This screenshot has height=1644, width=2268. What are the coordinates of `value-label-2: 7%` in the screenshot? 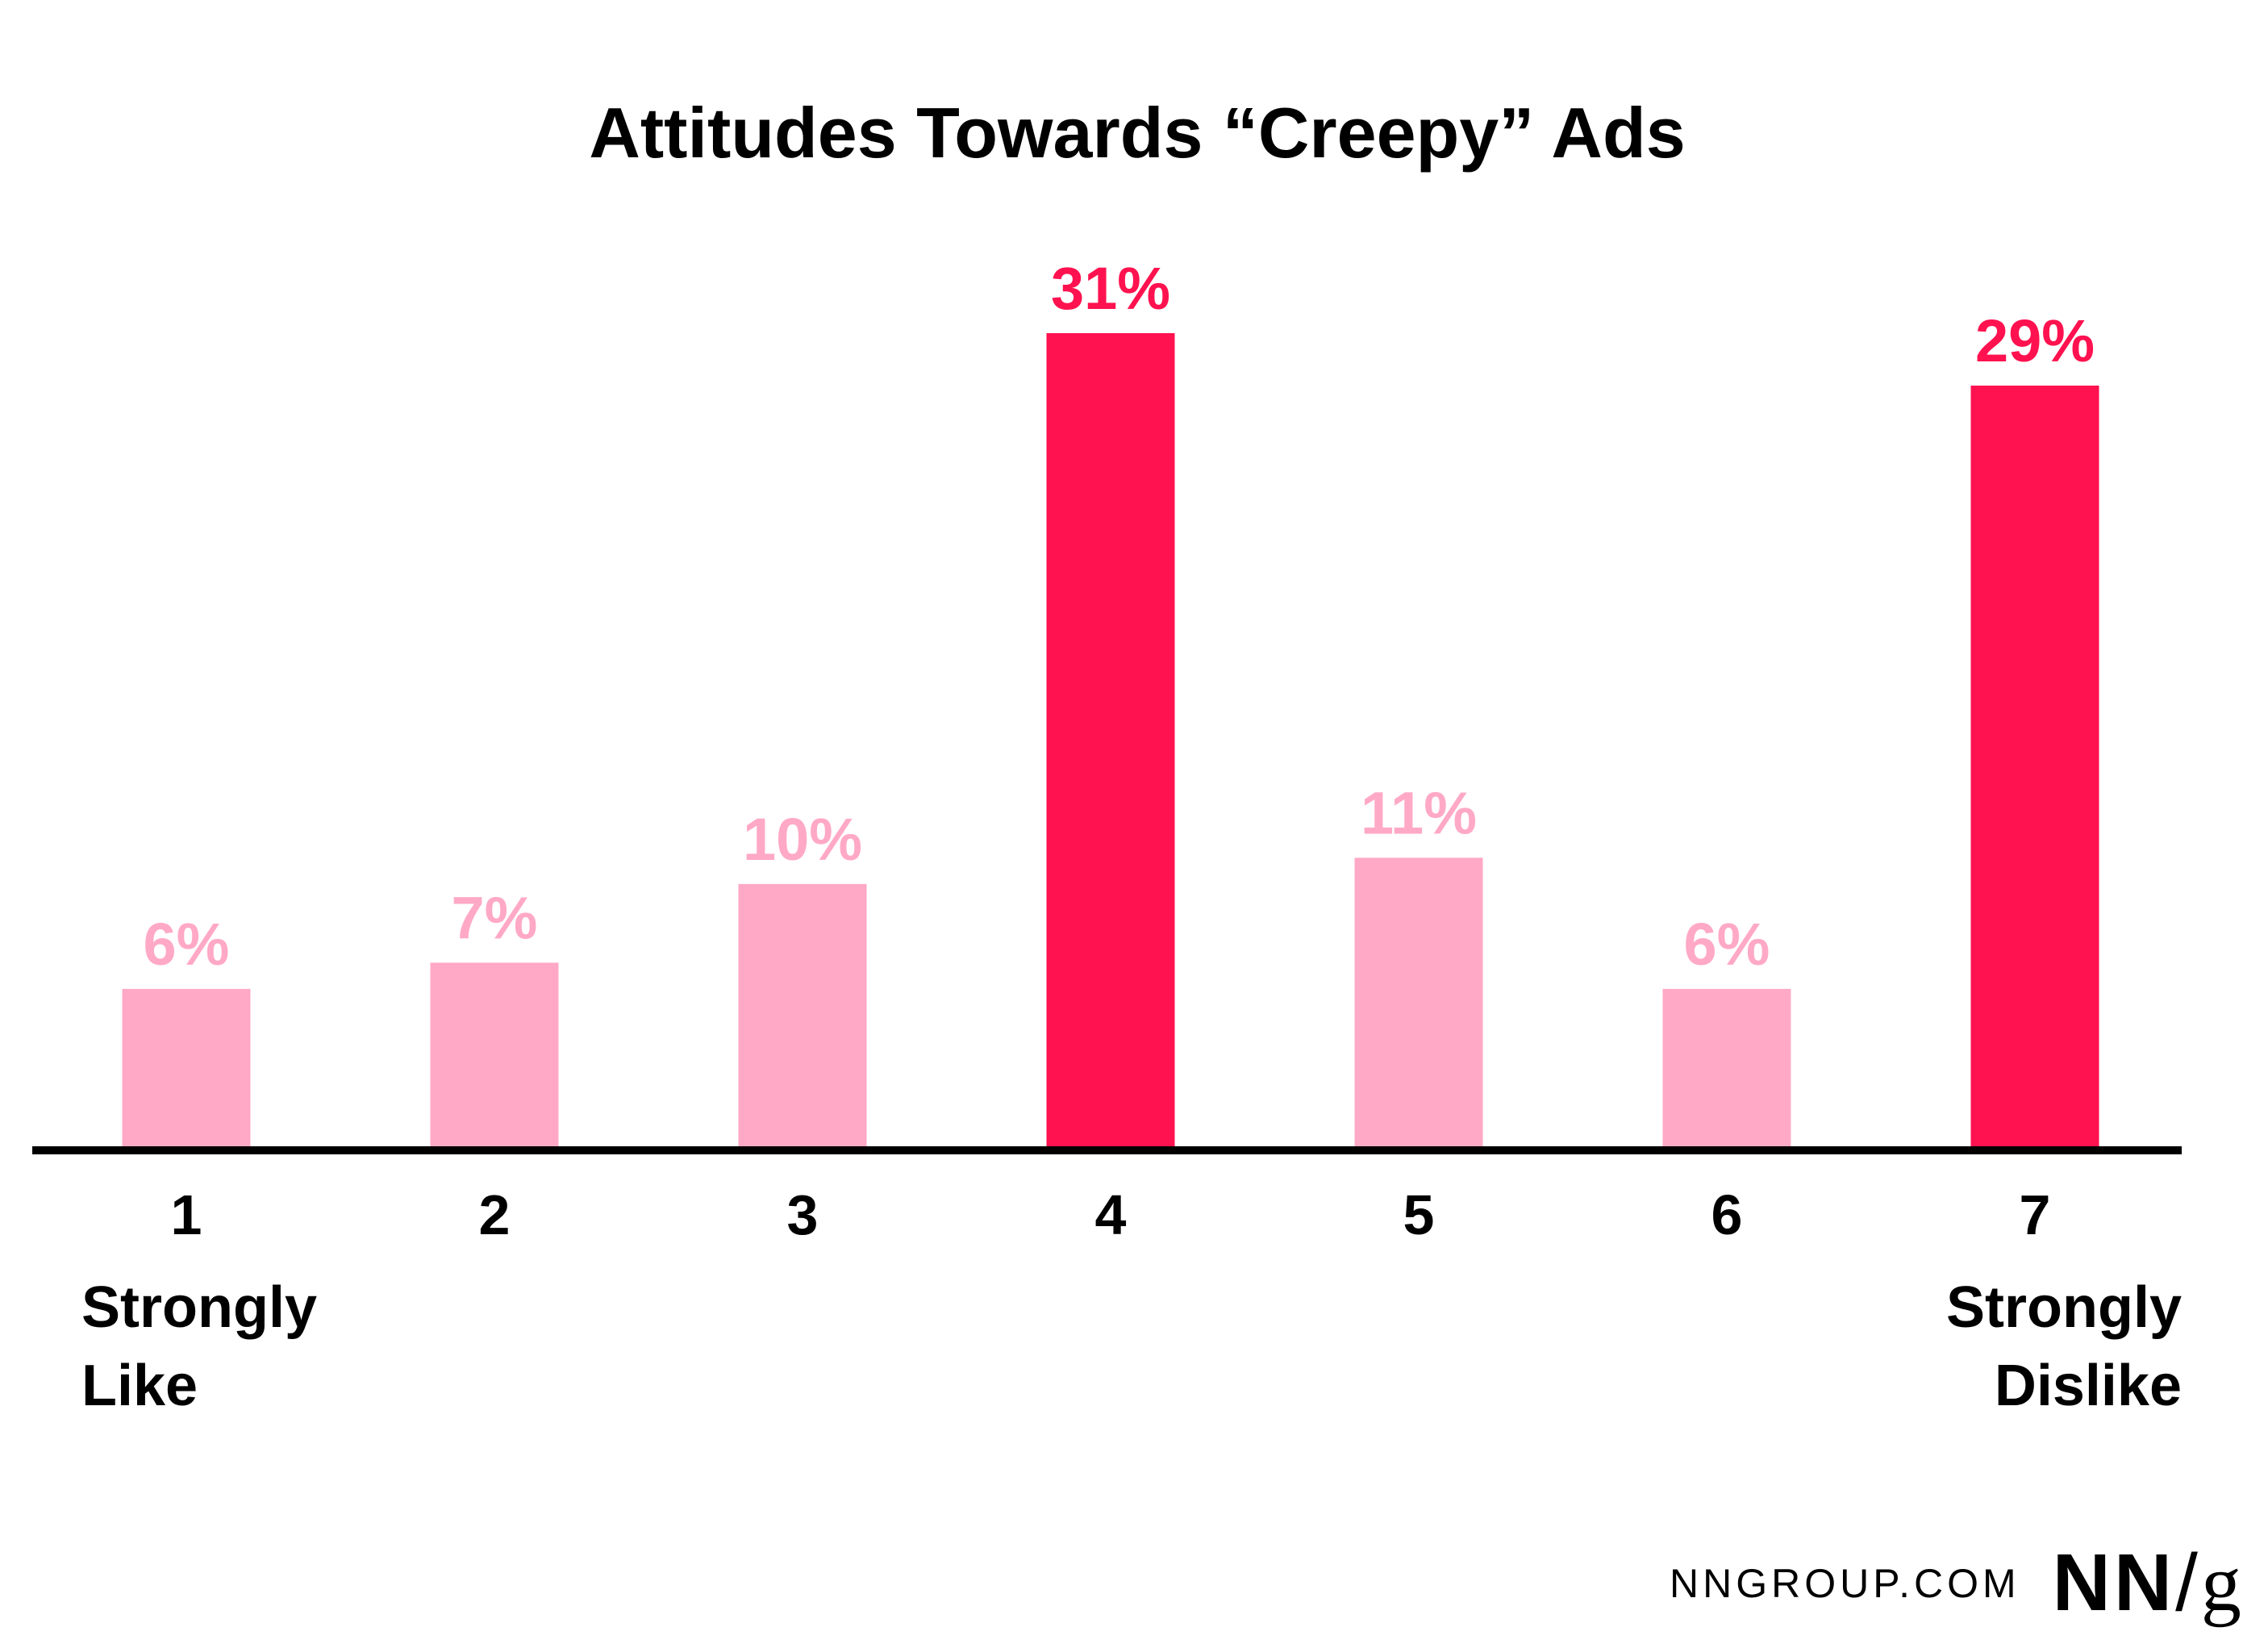 It's located at (495, 917).